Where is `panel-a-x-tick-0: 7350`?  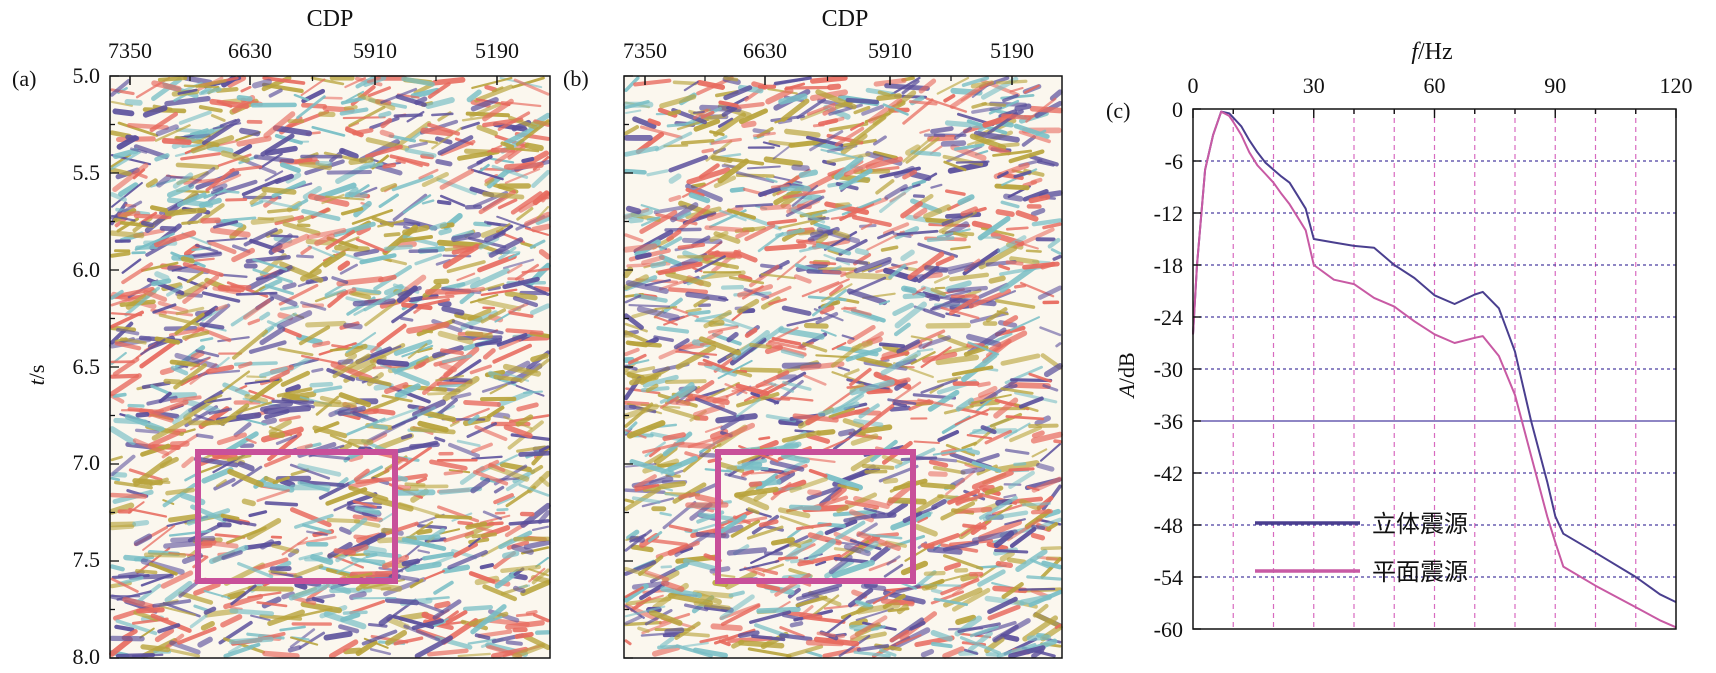 panel-a-x-tick-0: 7350 is located at coordinates (130, 50).